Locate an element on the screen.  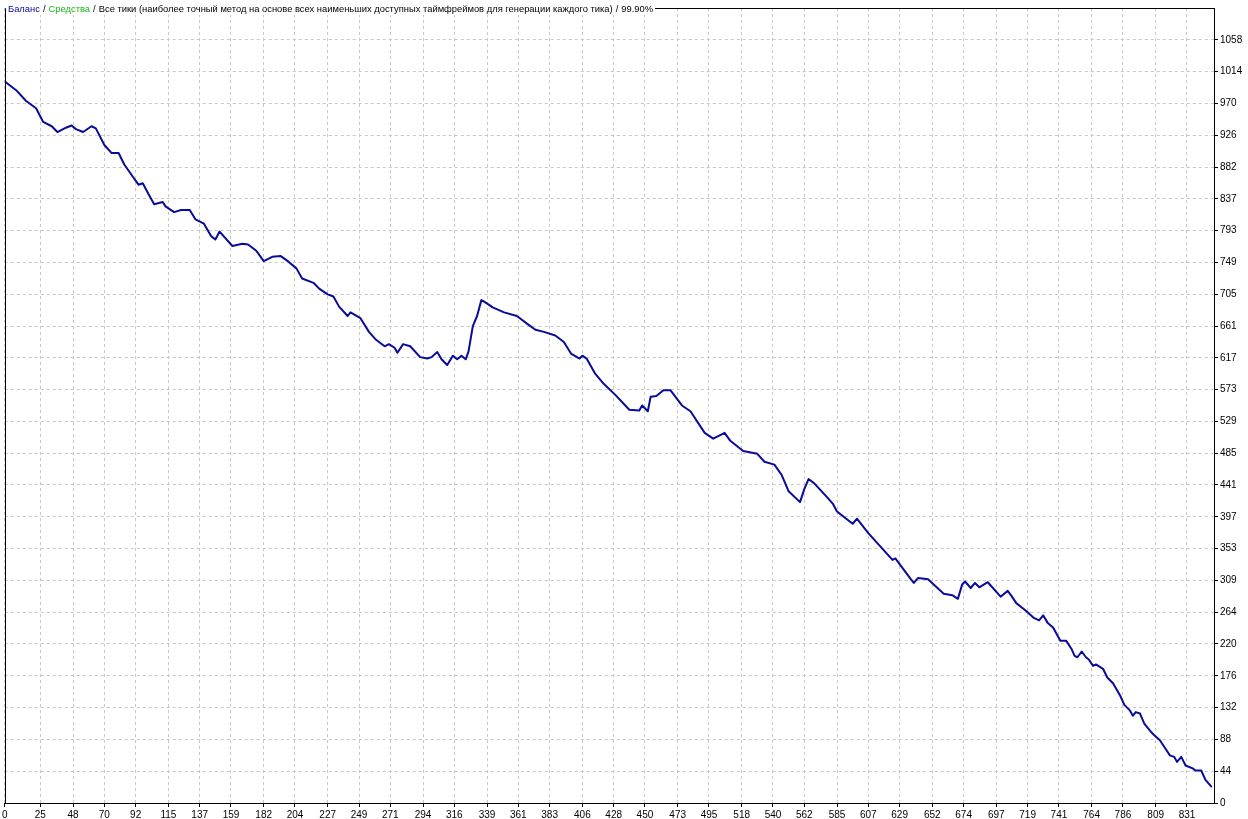
x-tick-label: 809 is located at coordinates (1156, 813).